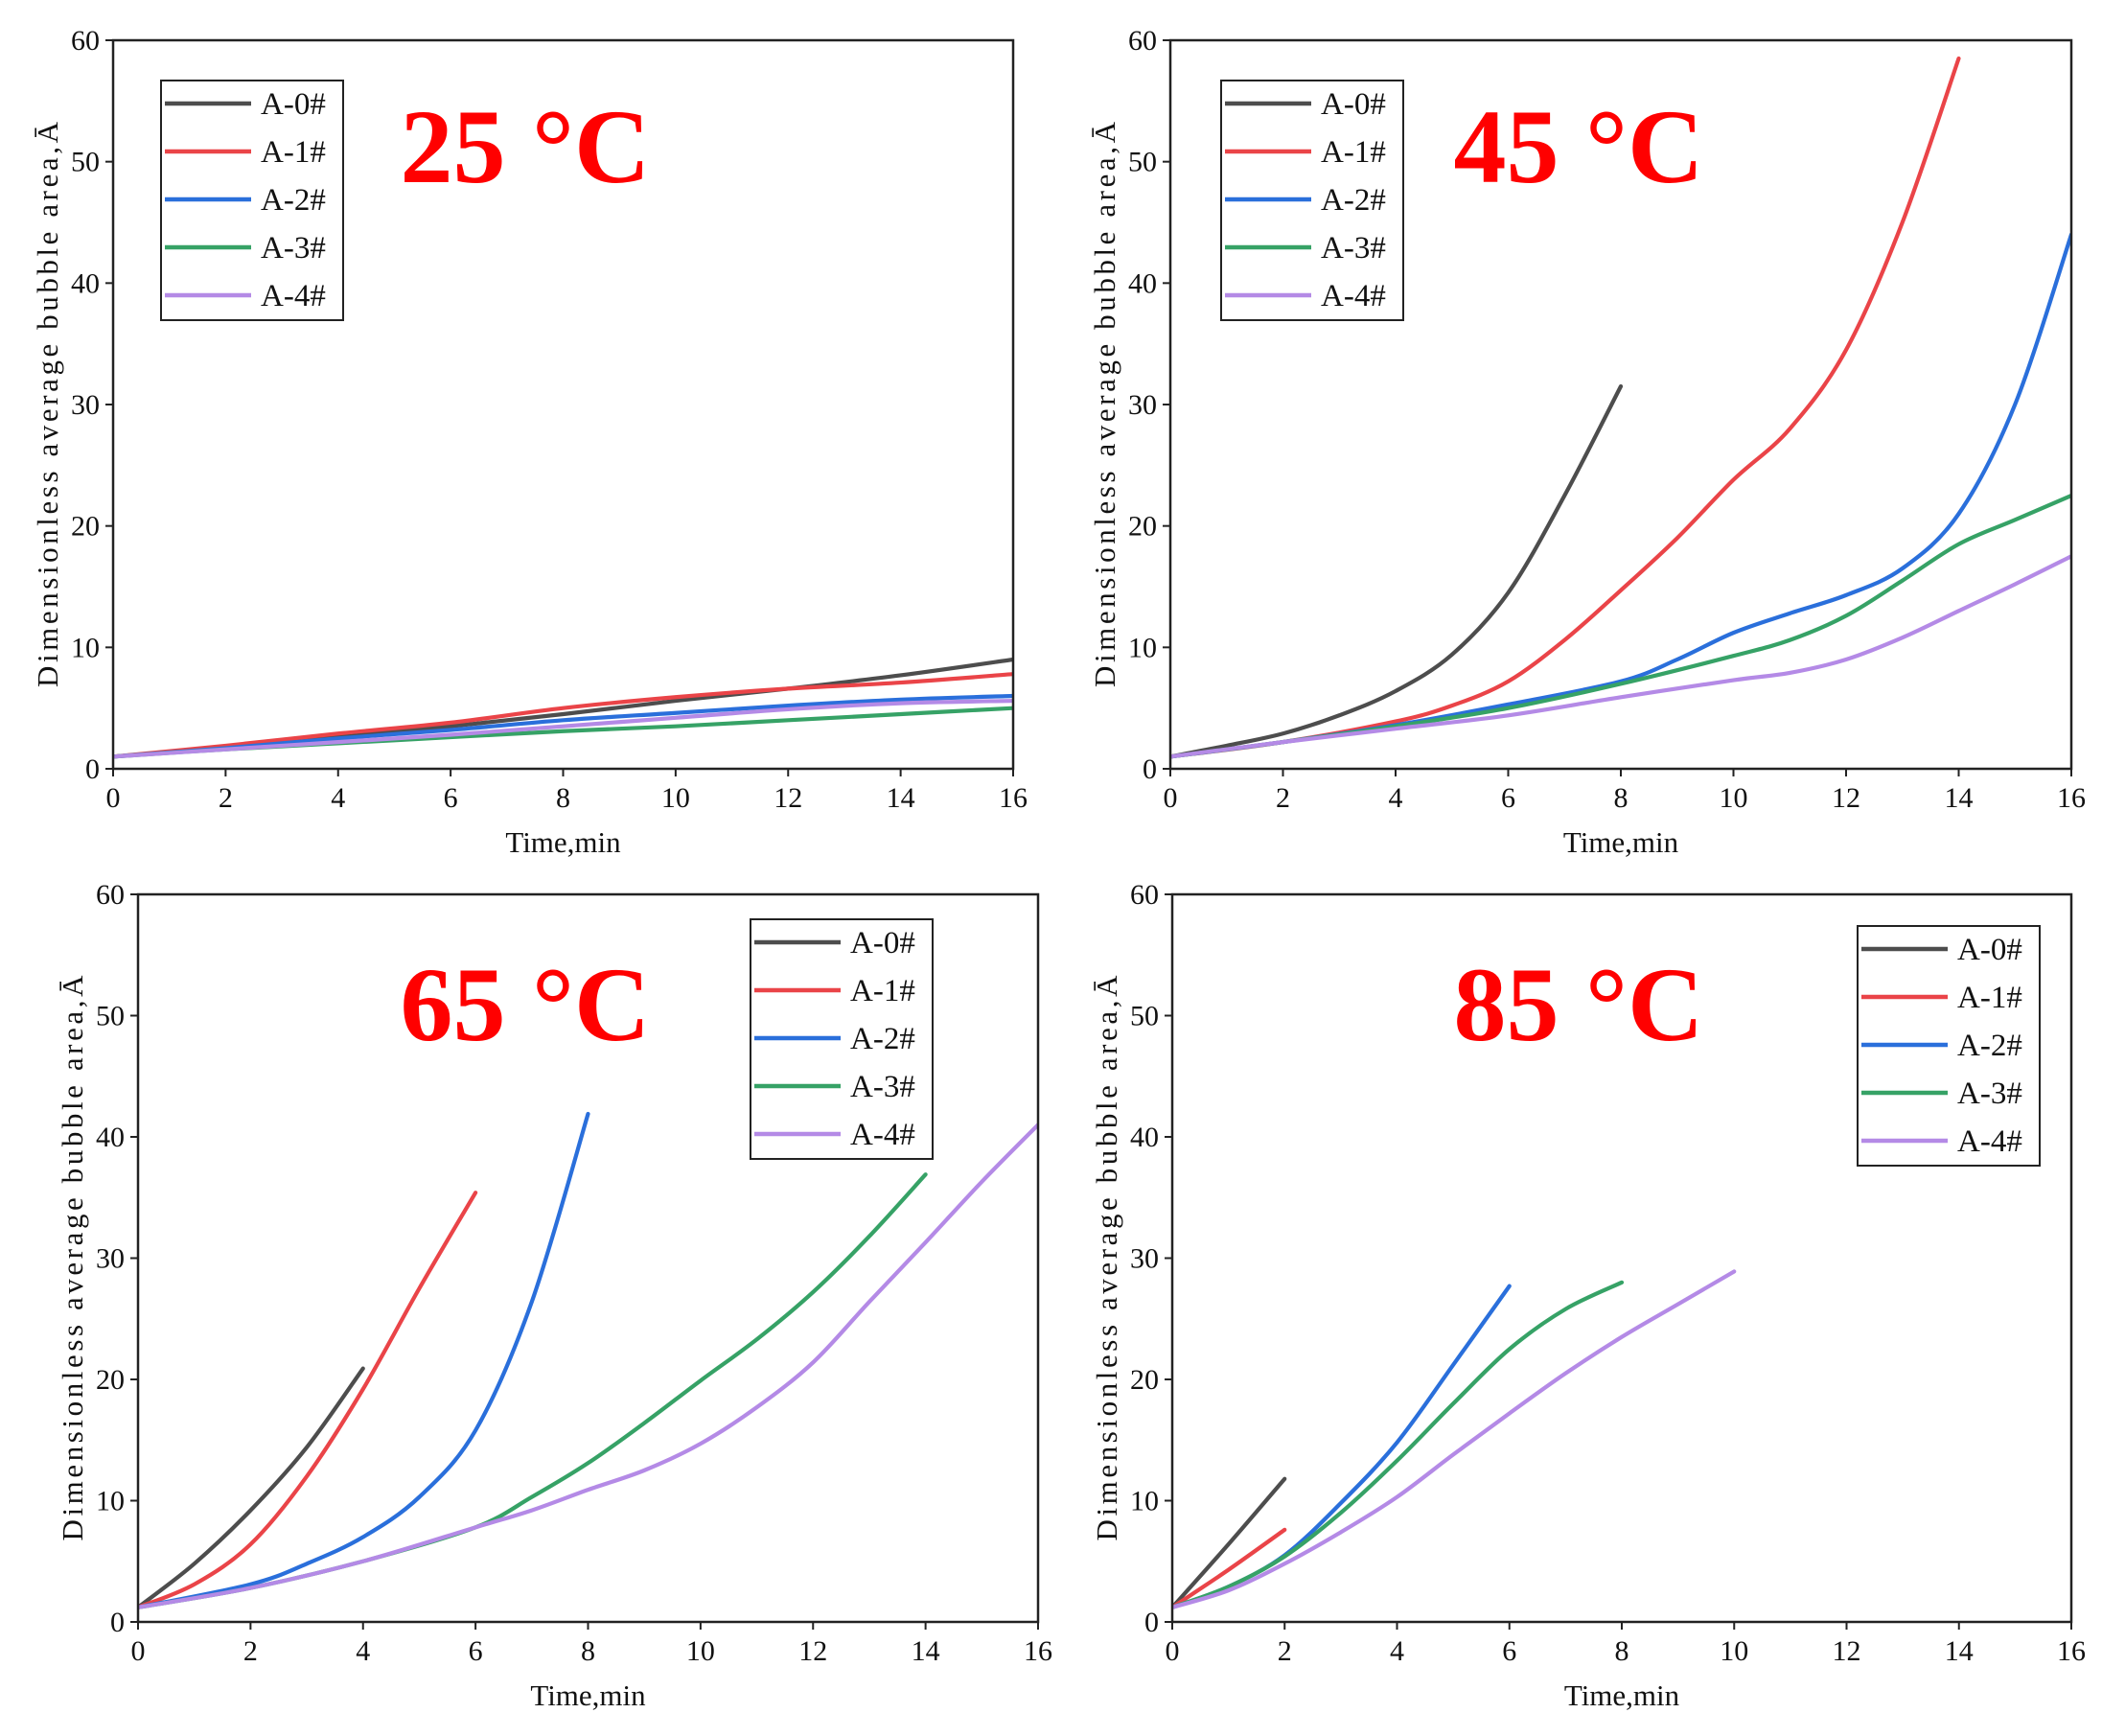 The image size is (2102, 1736). Describe the element at coordinates (92, 769) in the screenshot. I see `y-tick-label: 0` at that location.